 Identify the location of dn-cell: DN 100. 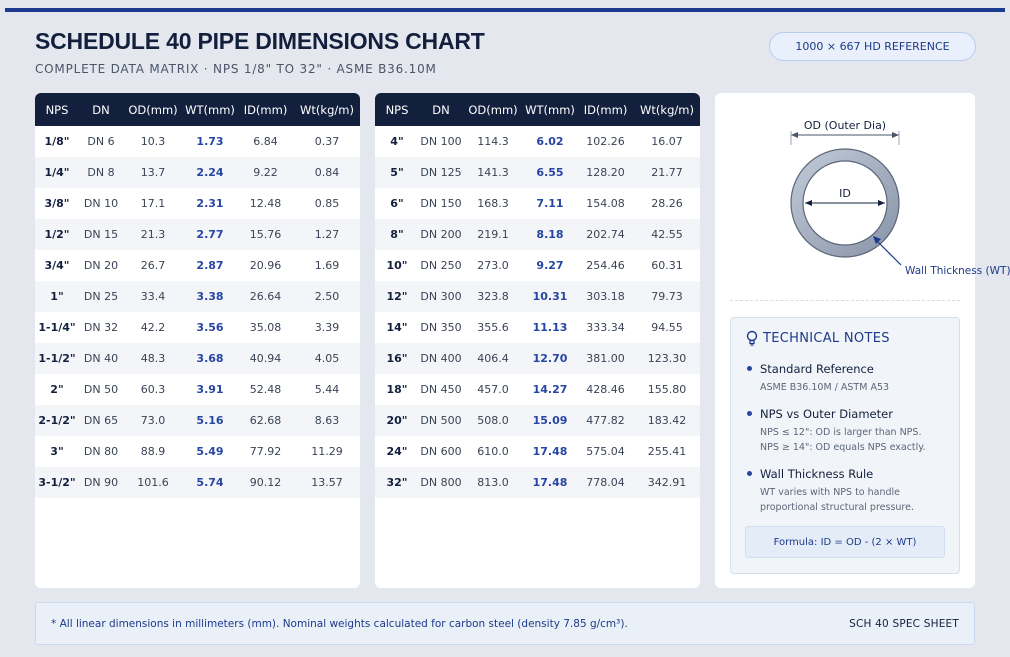
(441, 141).